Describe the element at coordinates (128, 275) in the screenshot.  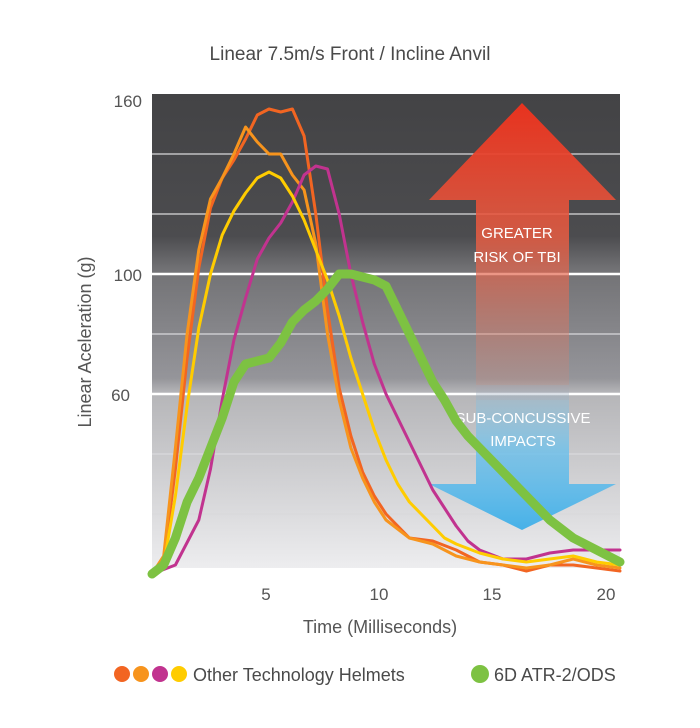
I see `y-tick-100: 100` at that location.